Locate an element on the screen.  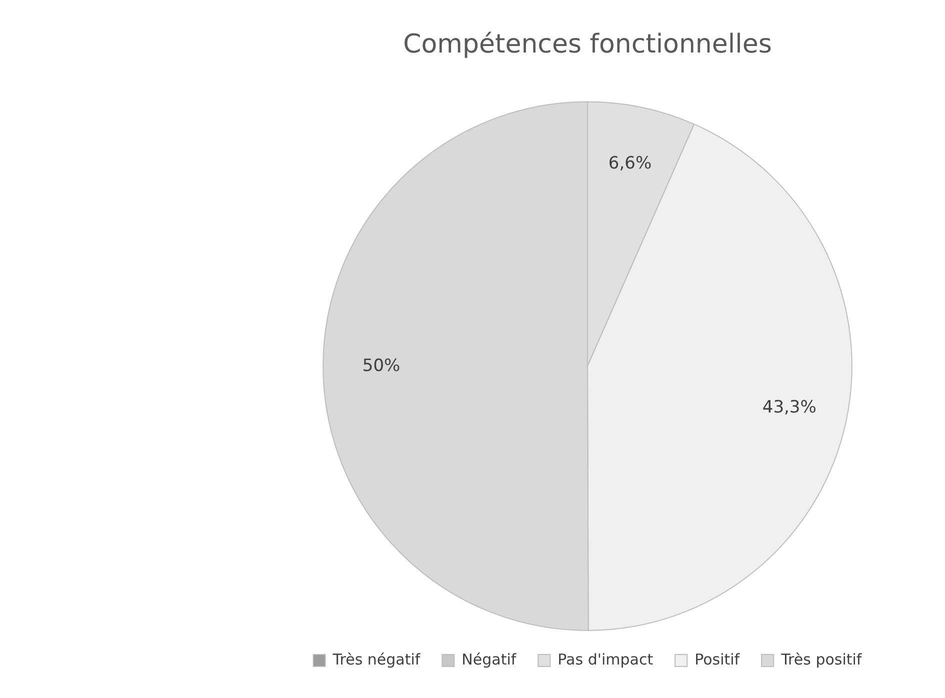
legend-label: Très négatif is located at coordinates (376, 659).